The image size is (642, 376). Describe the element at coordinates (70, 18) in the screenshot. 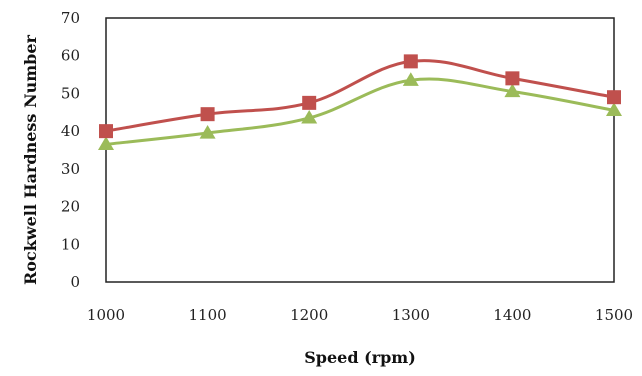

I see `y-tick-label: 70` at that location.